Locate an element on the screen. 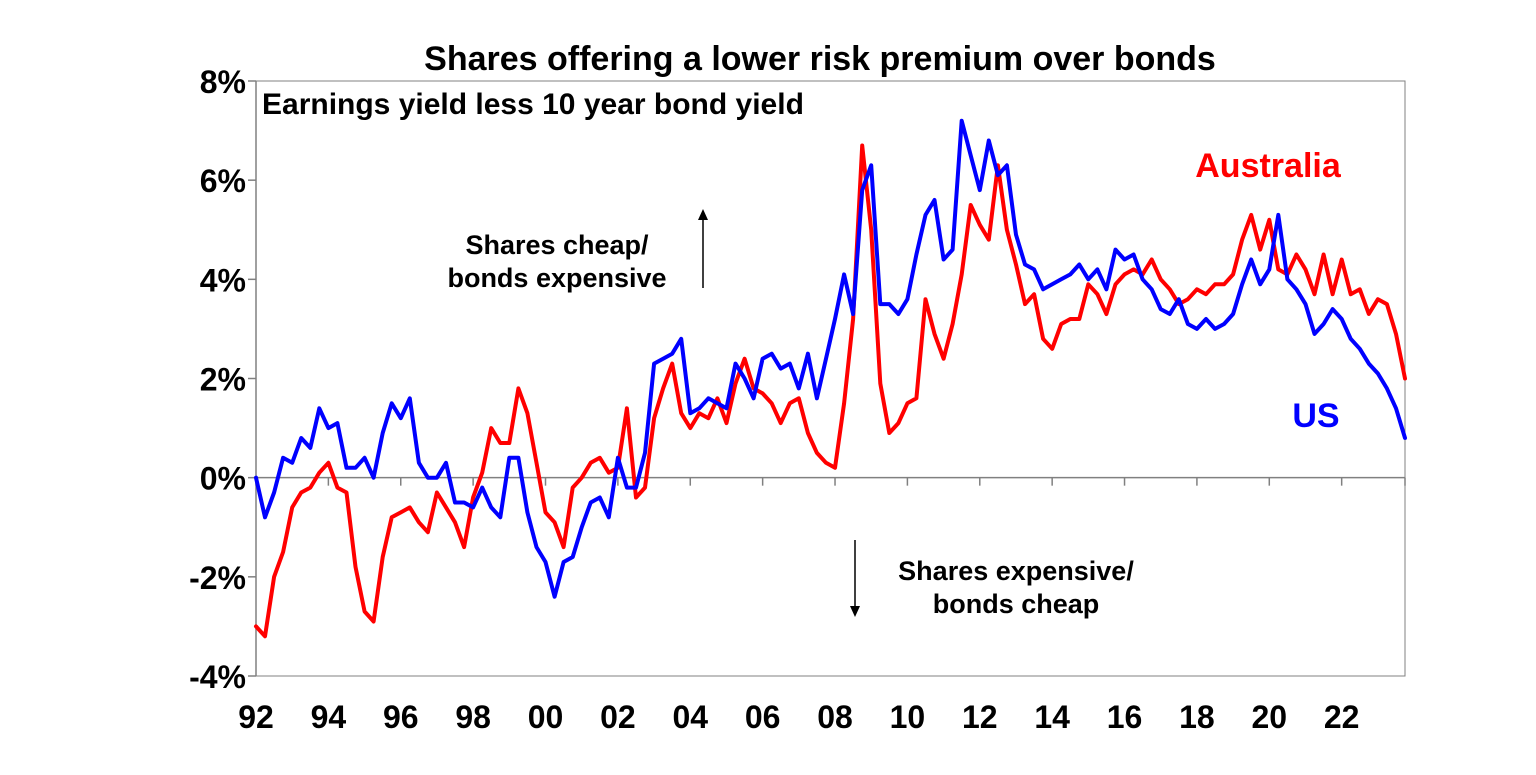 This screenshot has height=775, width=1536. x-tick-label: 20 is located at coordinates (1269, 717).